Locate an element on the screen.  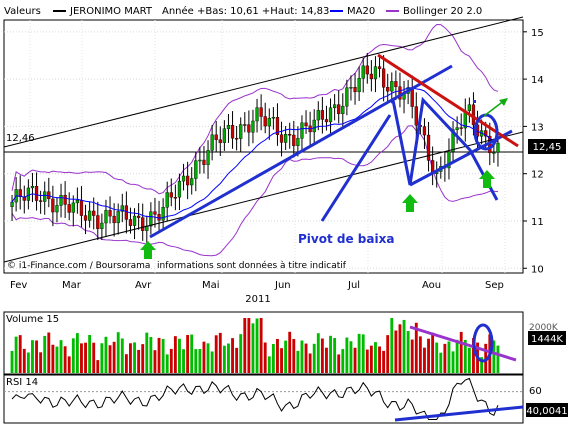
price-tick-label: 11 is located at coordinates (537, 222).